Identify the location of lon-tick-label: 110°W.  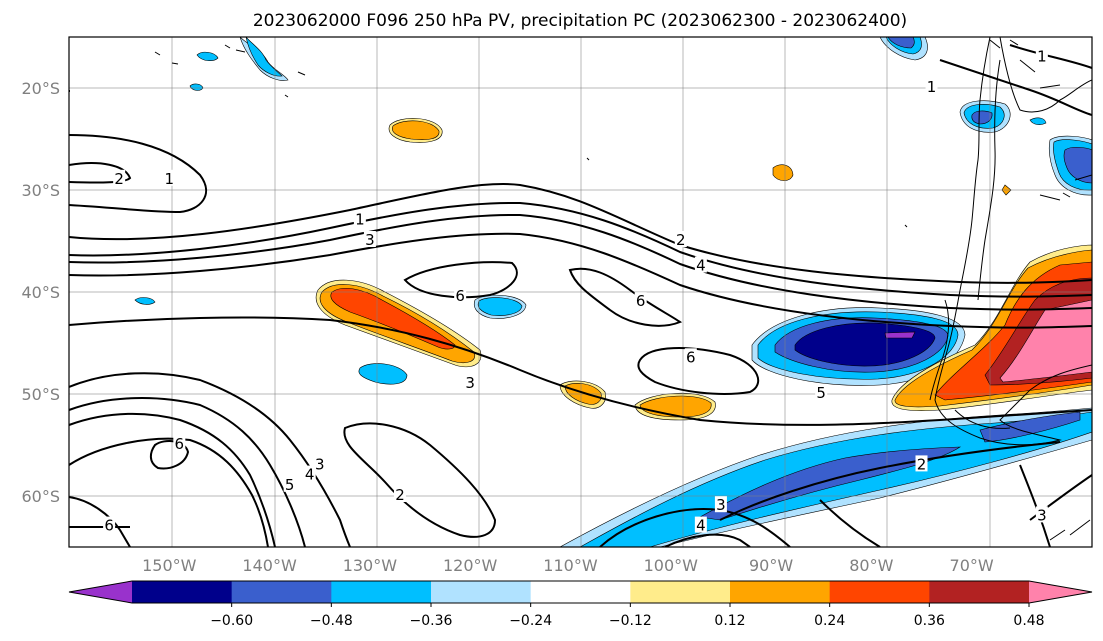
(570, 565).